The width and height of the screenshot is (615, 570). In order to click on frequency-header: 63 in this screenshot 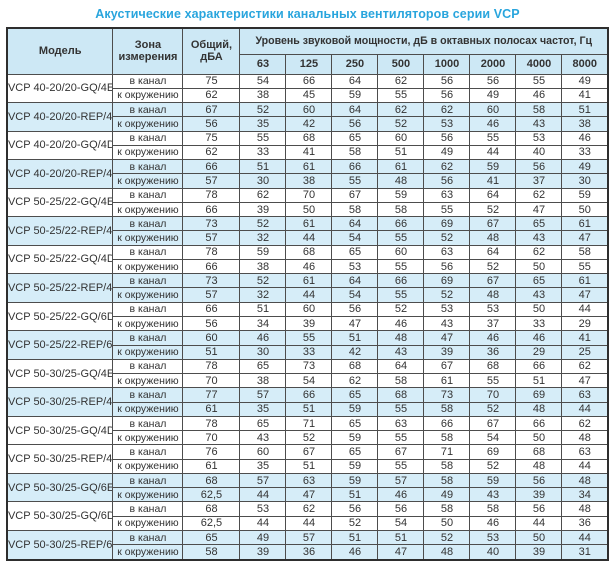, I will do `click(263, 64)`.